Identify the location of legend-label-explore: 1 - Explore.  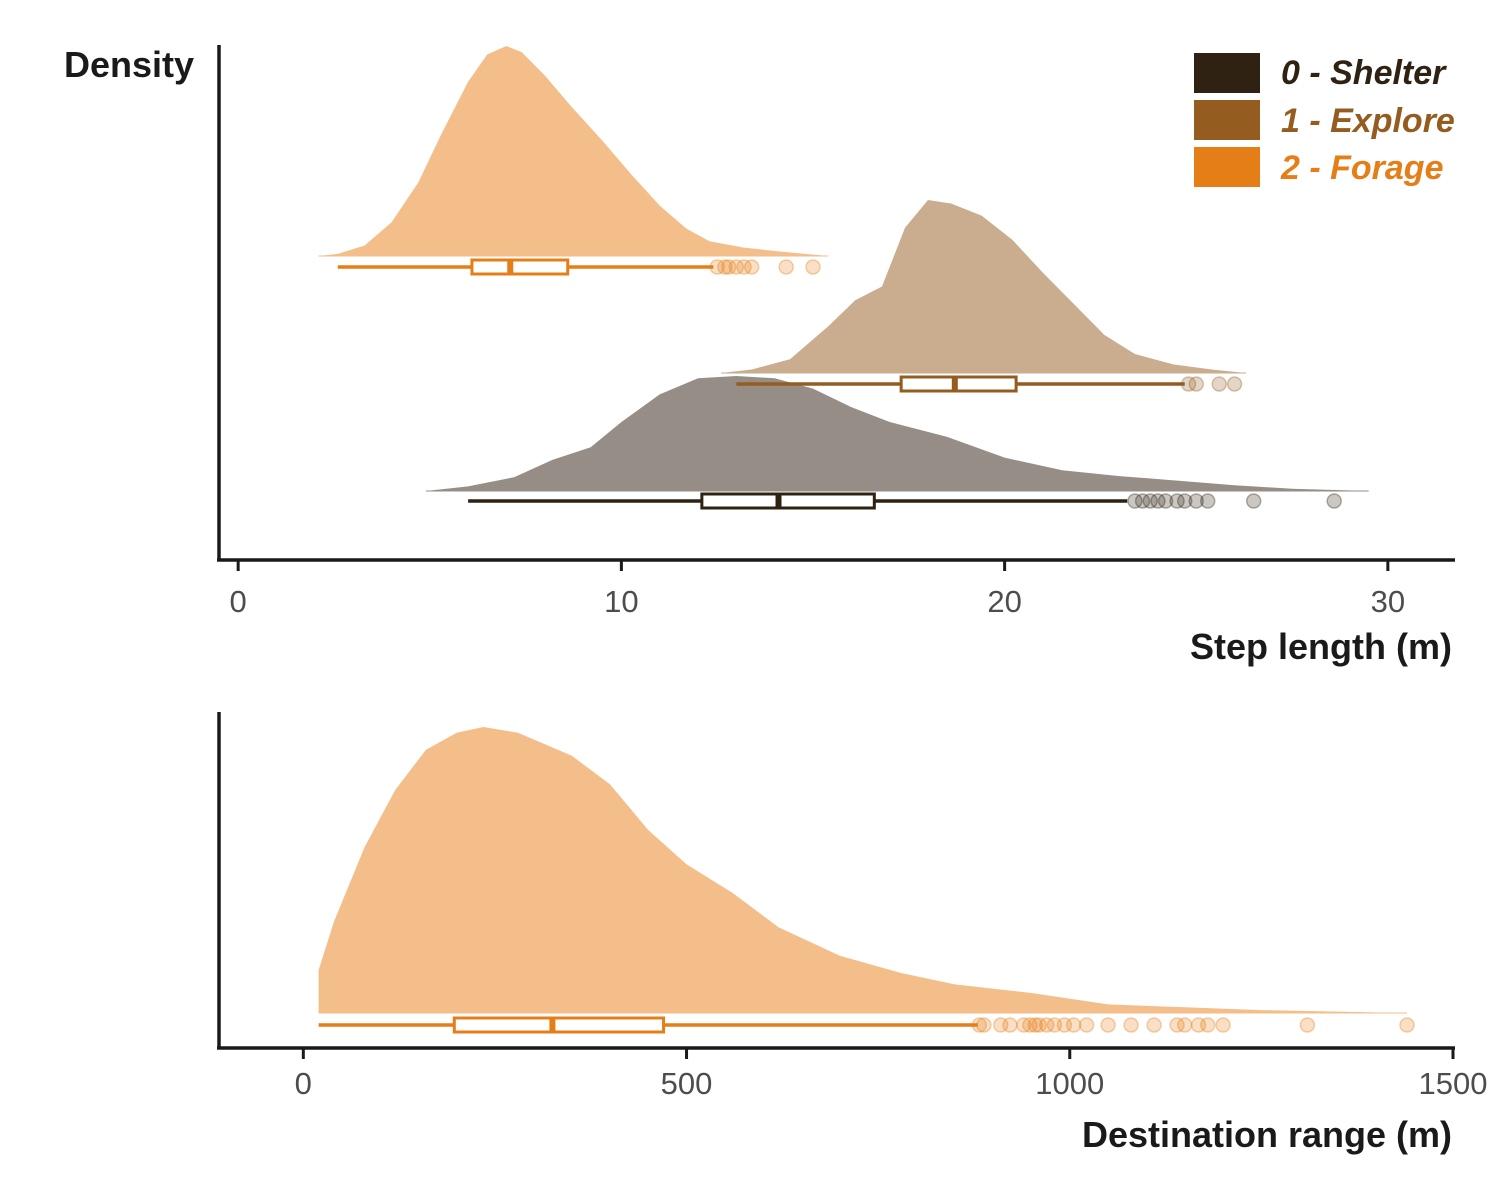
(1368, 121).